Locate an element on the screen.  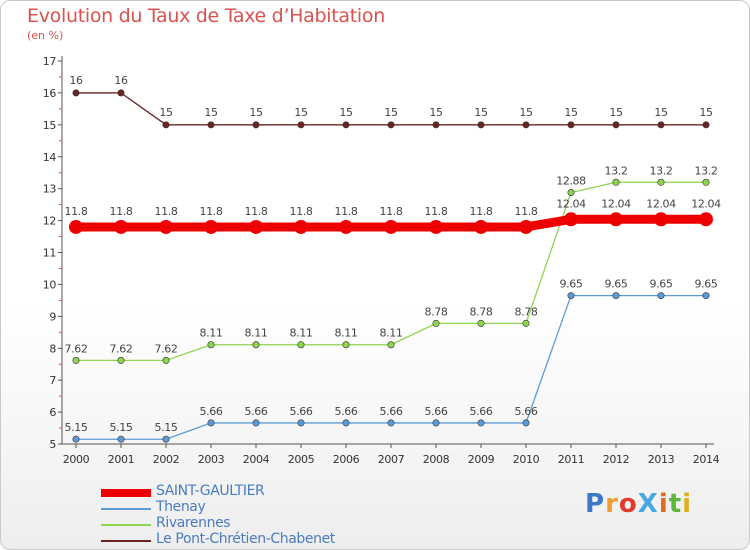
y-tick-label: 15 is located at coordinates (50, 125).